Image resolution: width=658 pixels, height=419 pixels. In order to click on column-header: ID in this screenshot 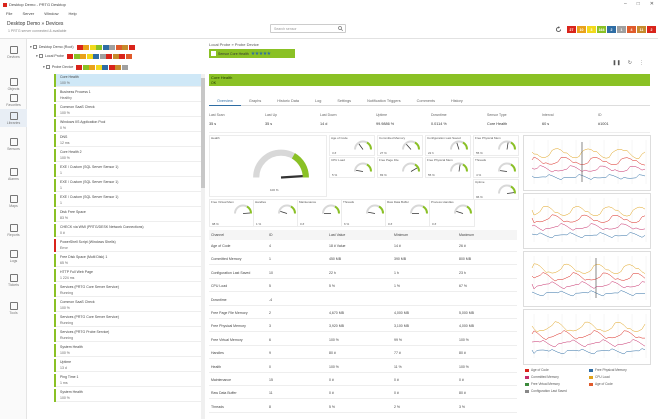, I will do `click(271, 235)`.